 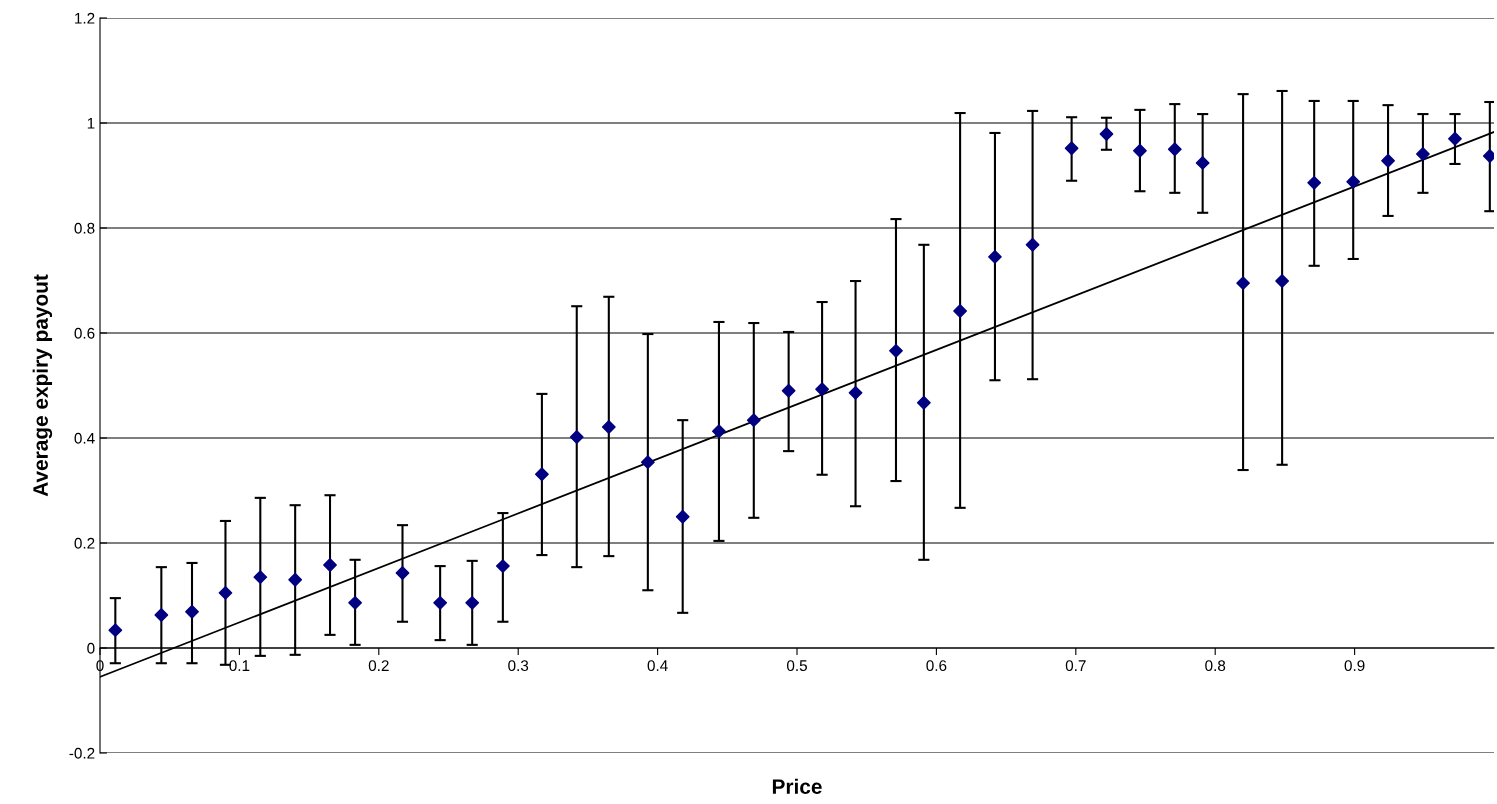 I want to click on y-tick-label: 1.2, so click(x=85, y=18).